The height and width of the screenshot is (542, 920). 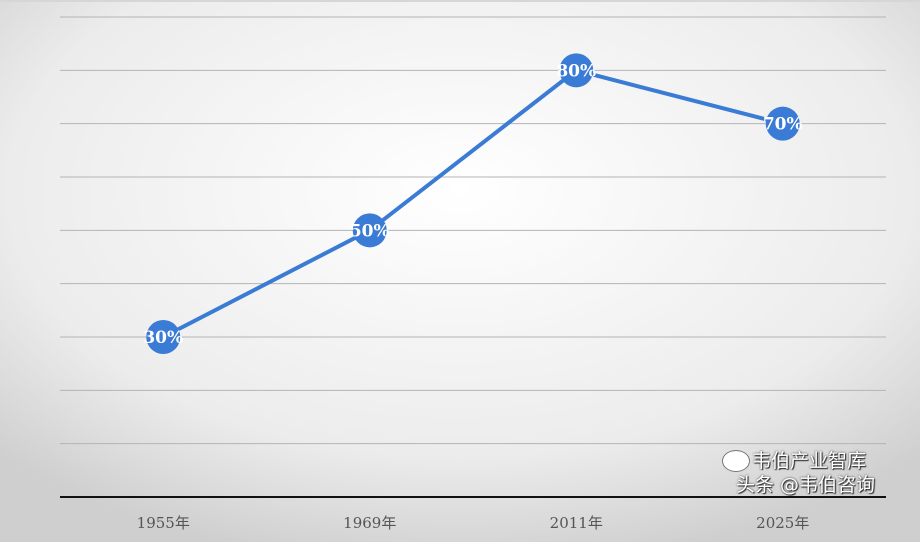 What do you see at coordinates (163, 523) in the screenshot?
I see `x-tick-label: 1955年` at bounding box center [163, 523].